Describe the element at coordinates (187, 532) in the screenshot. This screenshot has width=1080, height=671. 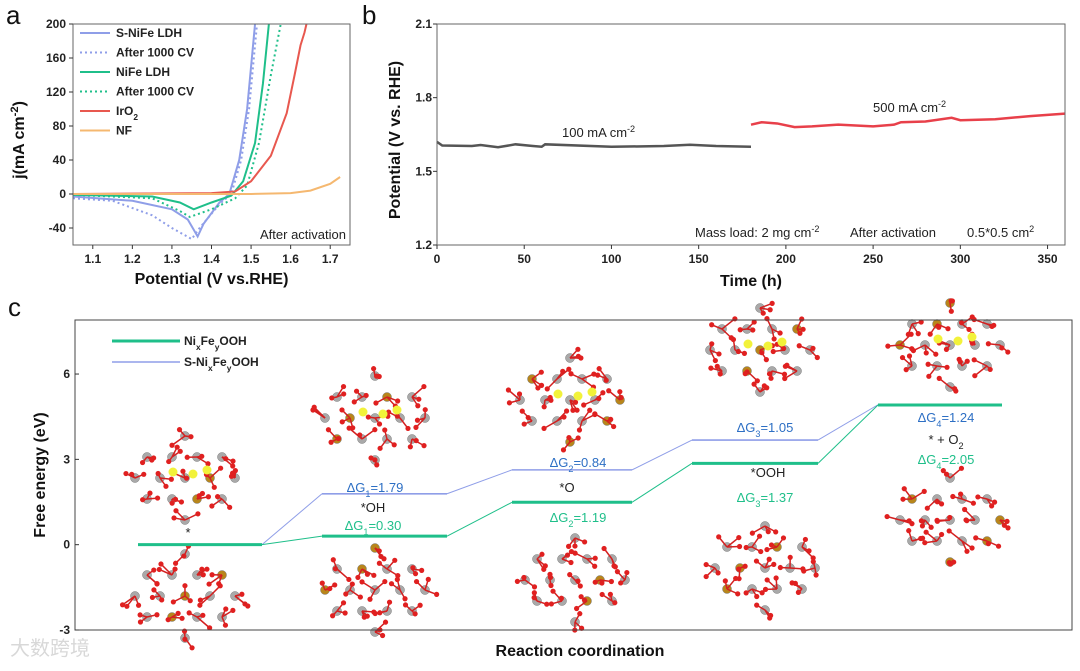
I see `state-label: *` at that location.